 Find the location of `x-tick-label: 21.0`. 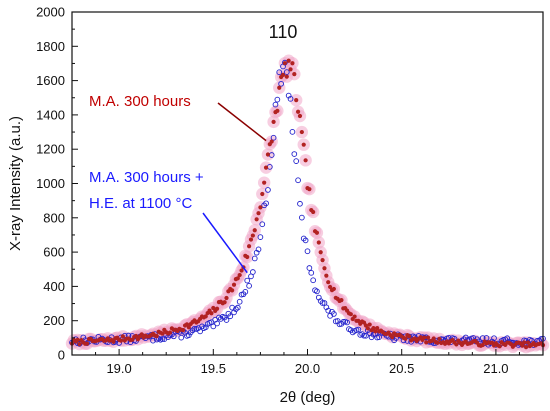

x-tick-label: 21.0 is located at coordinates (495, 368).